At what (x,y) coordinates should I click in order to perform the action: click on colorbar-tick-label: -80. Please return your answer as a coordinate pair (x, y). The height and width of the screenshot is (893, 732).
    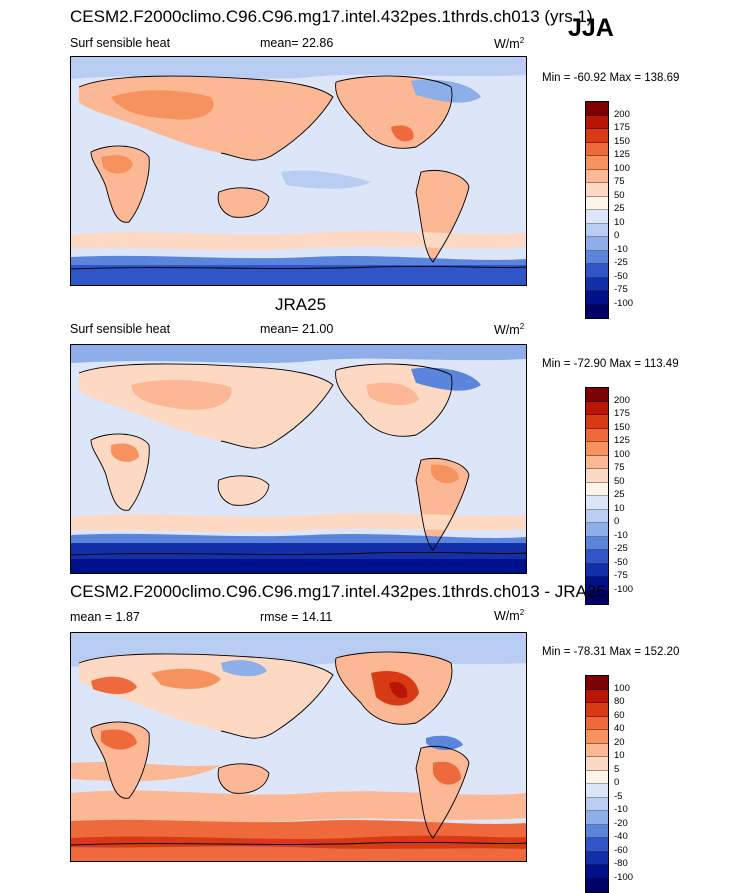
    Looking at the image, I should click on (621, 863).